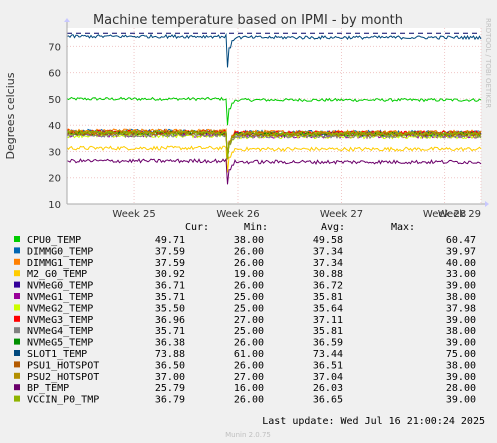 Image resolution: width=497 pixels, height=443 pixels. Describe the element at coordinates (249, 377) in the screenshot. I see `legend-min-value: 27.00` at that location.